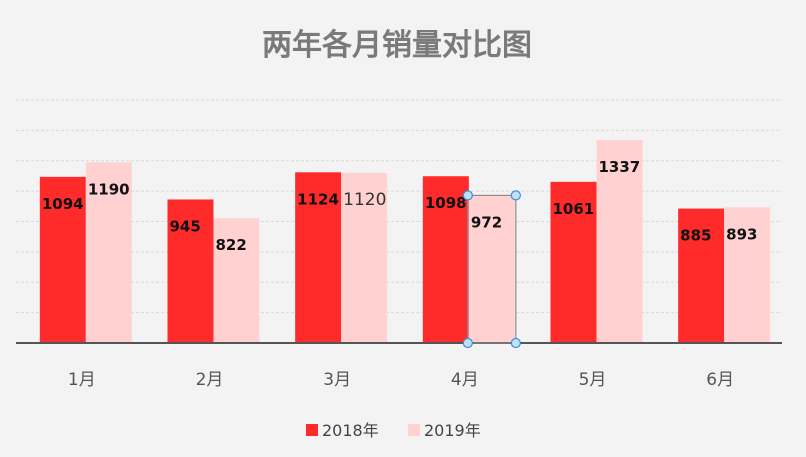 This screenshot has height=457, width=806. Describe the element at coordinates (318, 199) in the screenshot. I see `data-label: 1124` at that location.